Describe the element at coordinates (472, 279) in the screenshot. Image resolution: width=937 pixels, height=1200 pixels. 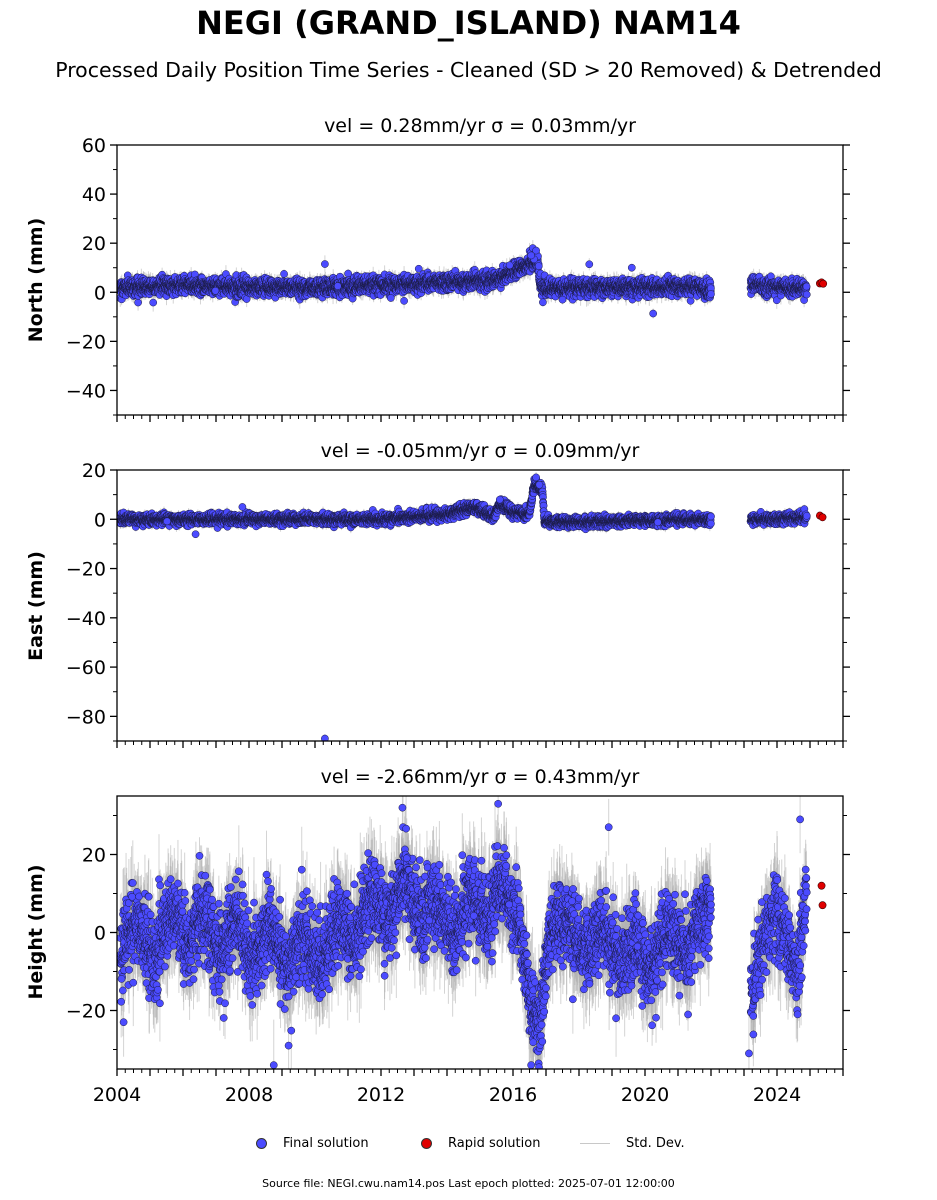
I see `plot-area` at that location.